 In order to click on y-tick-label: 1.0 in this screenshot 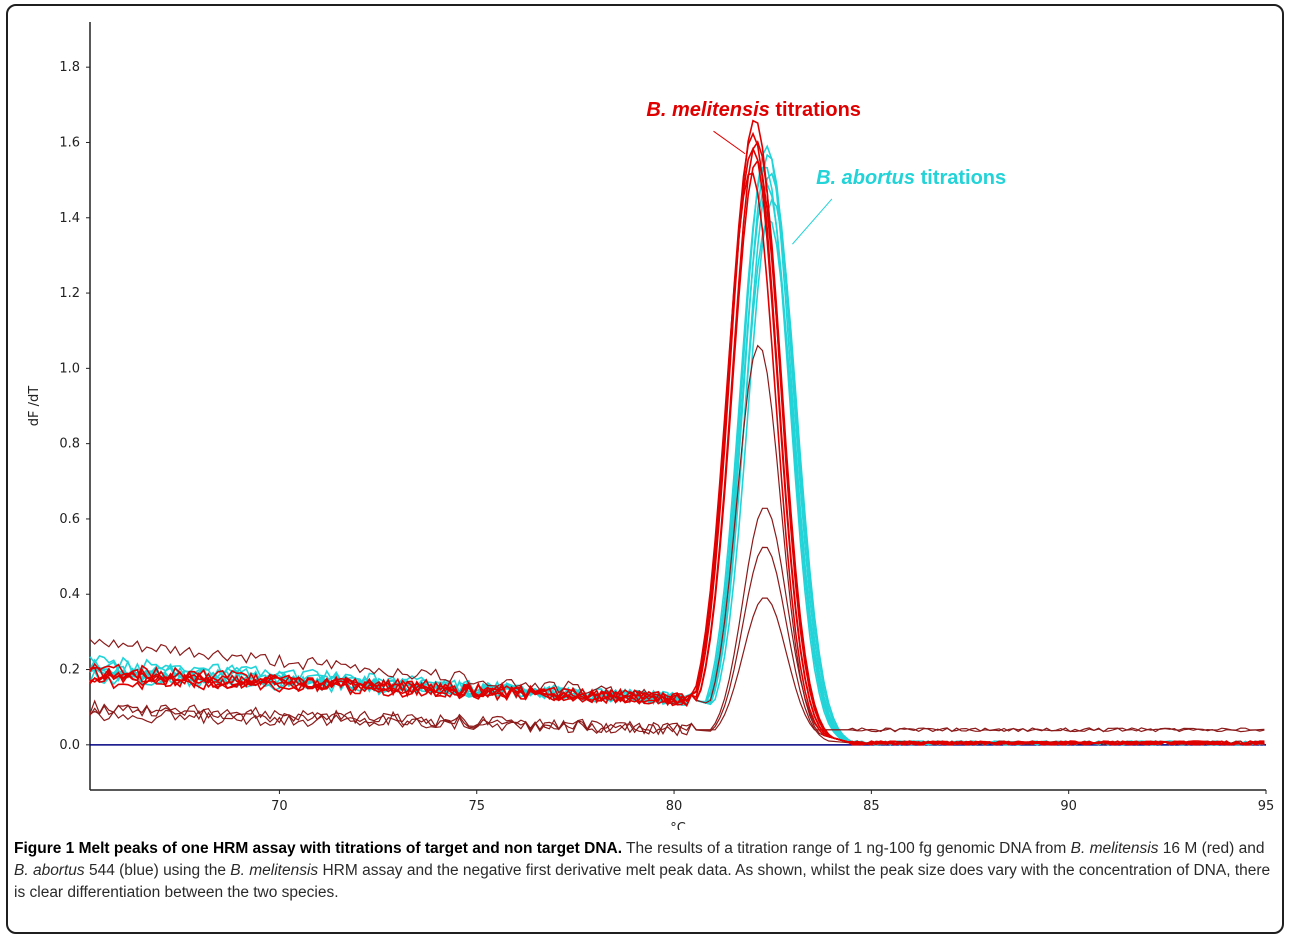, I will do `click(69, 368)`.